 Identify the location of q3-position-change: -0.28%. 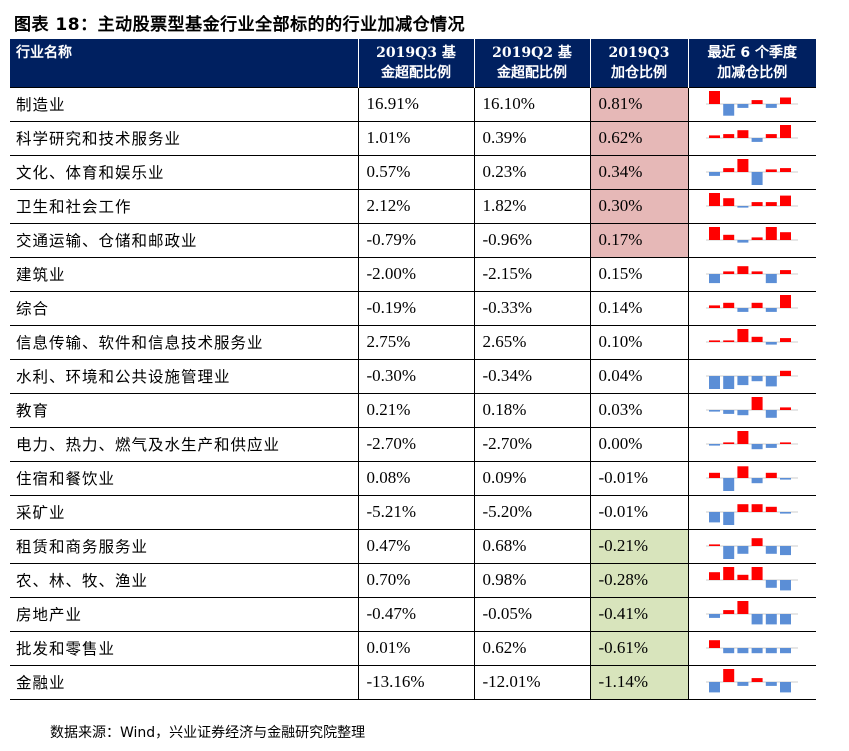
(639, 580).